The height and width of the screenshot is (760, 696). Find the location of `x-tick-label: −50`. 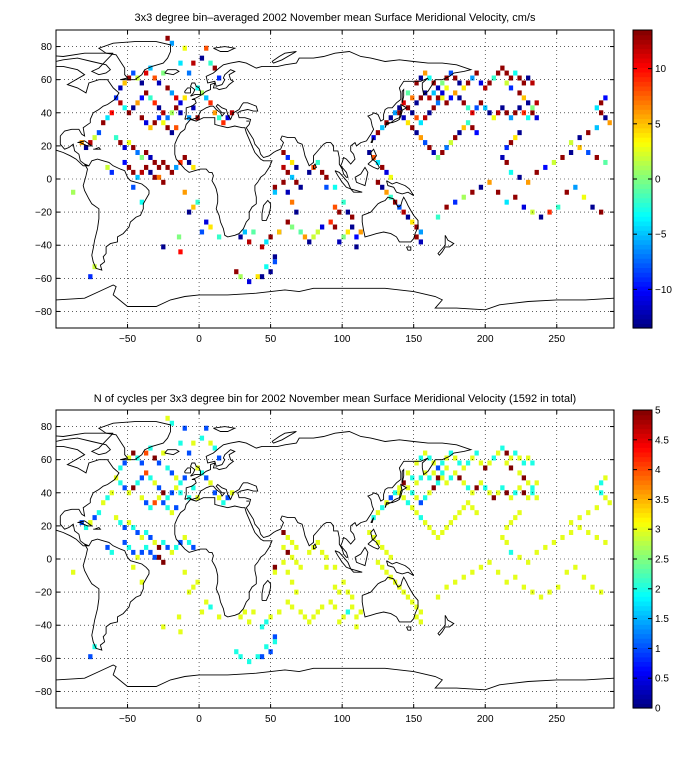

x-tick-label: −50 is located at coordinates (127, 339).